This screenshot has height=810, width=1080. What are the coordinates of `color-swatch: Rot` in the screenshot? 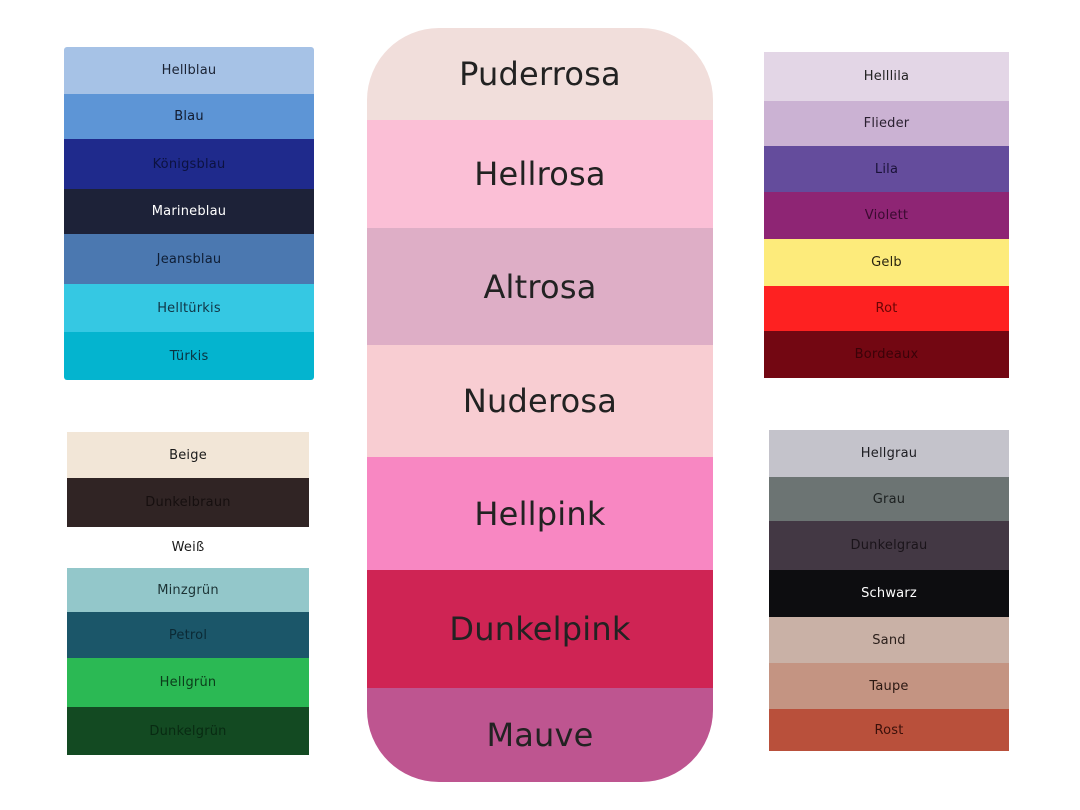 It's located at (886, 308).